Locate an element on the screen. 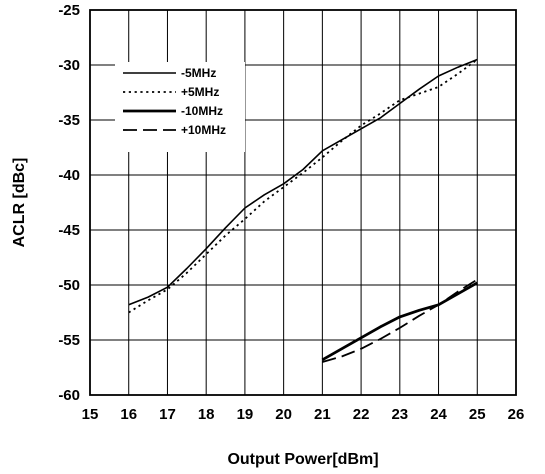  x-tick-label: 19 is located at coordinates (245, 414).